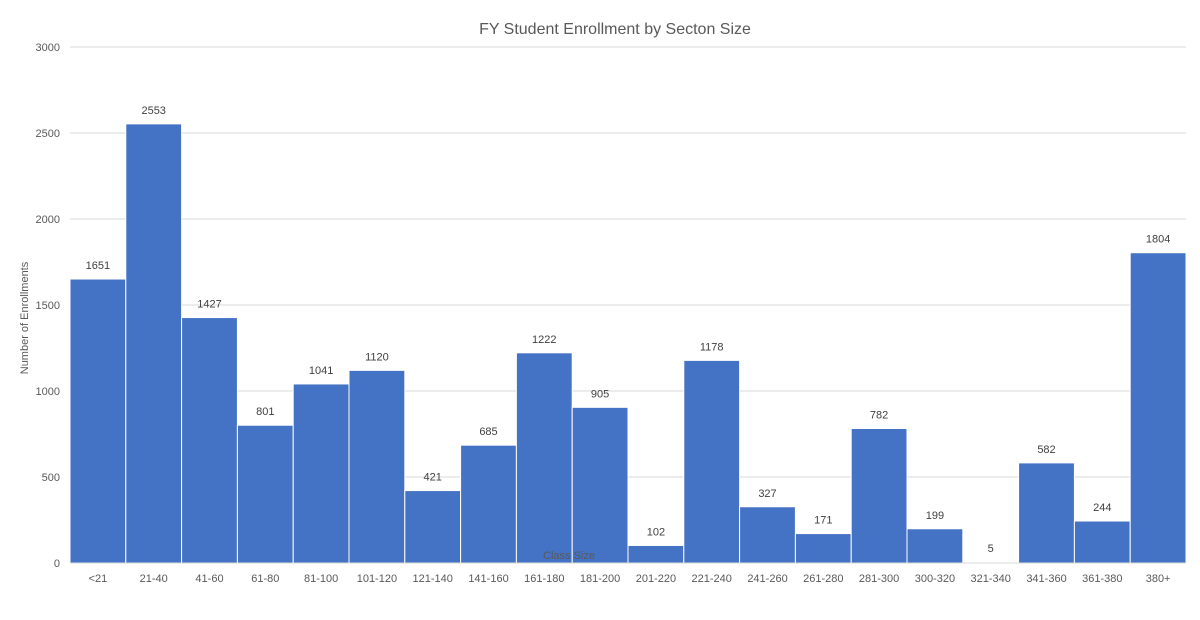  Describe the element at coordinates (600, 394) in the screenshot. I see `data-label: 905` at that location.